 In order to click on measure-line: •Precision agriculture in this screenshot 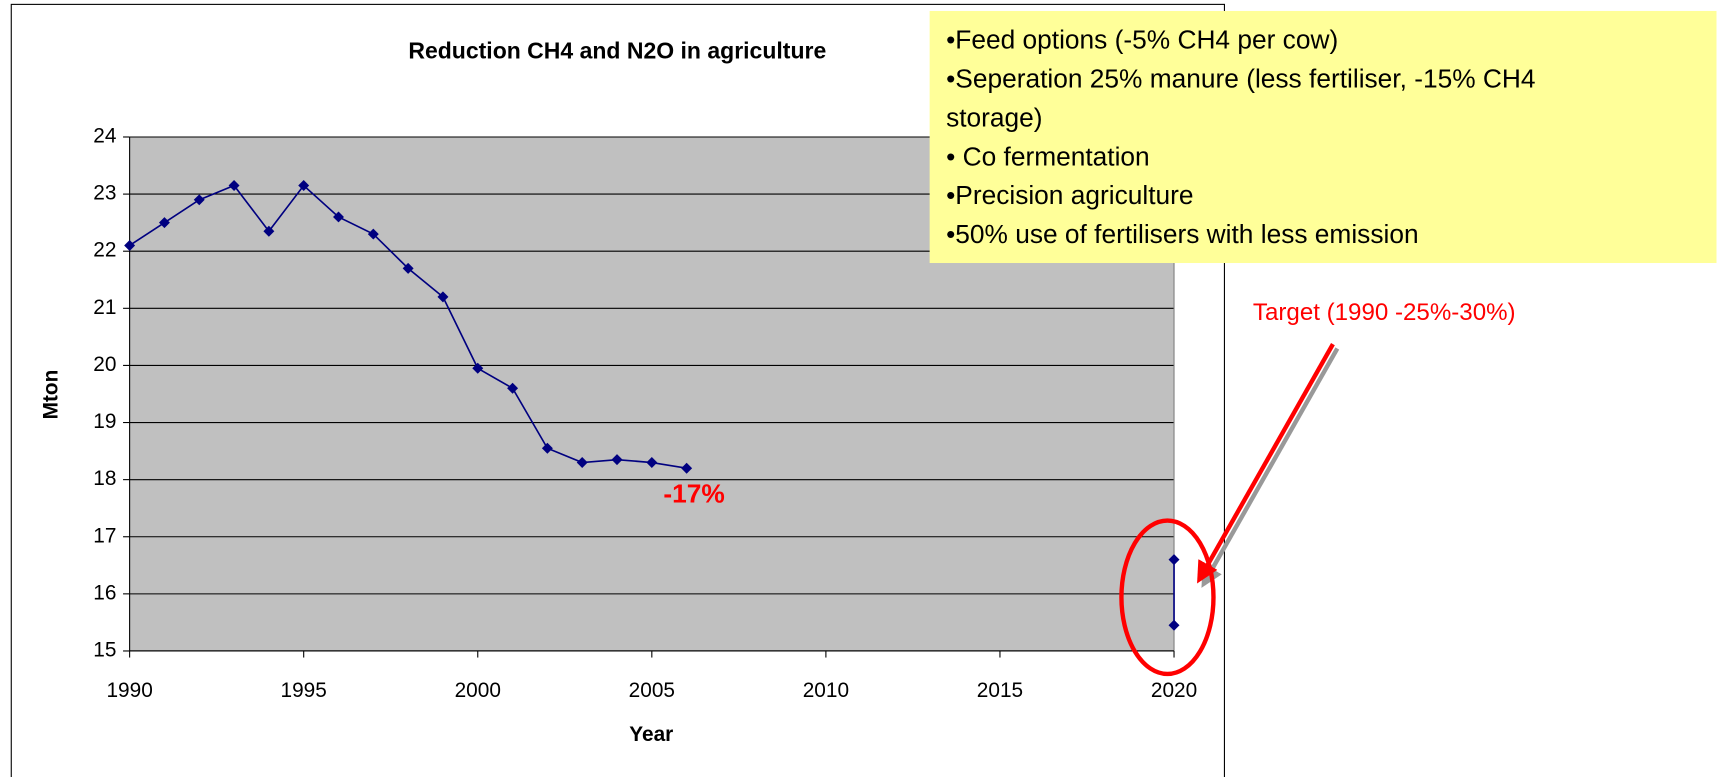, I will do `click(1069, 195)`.